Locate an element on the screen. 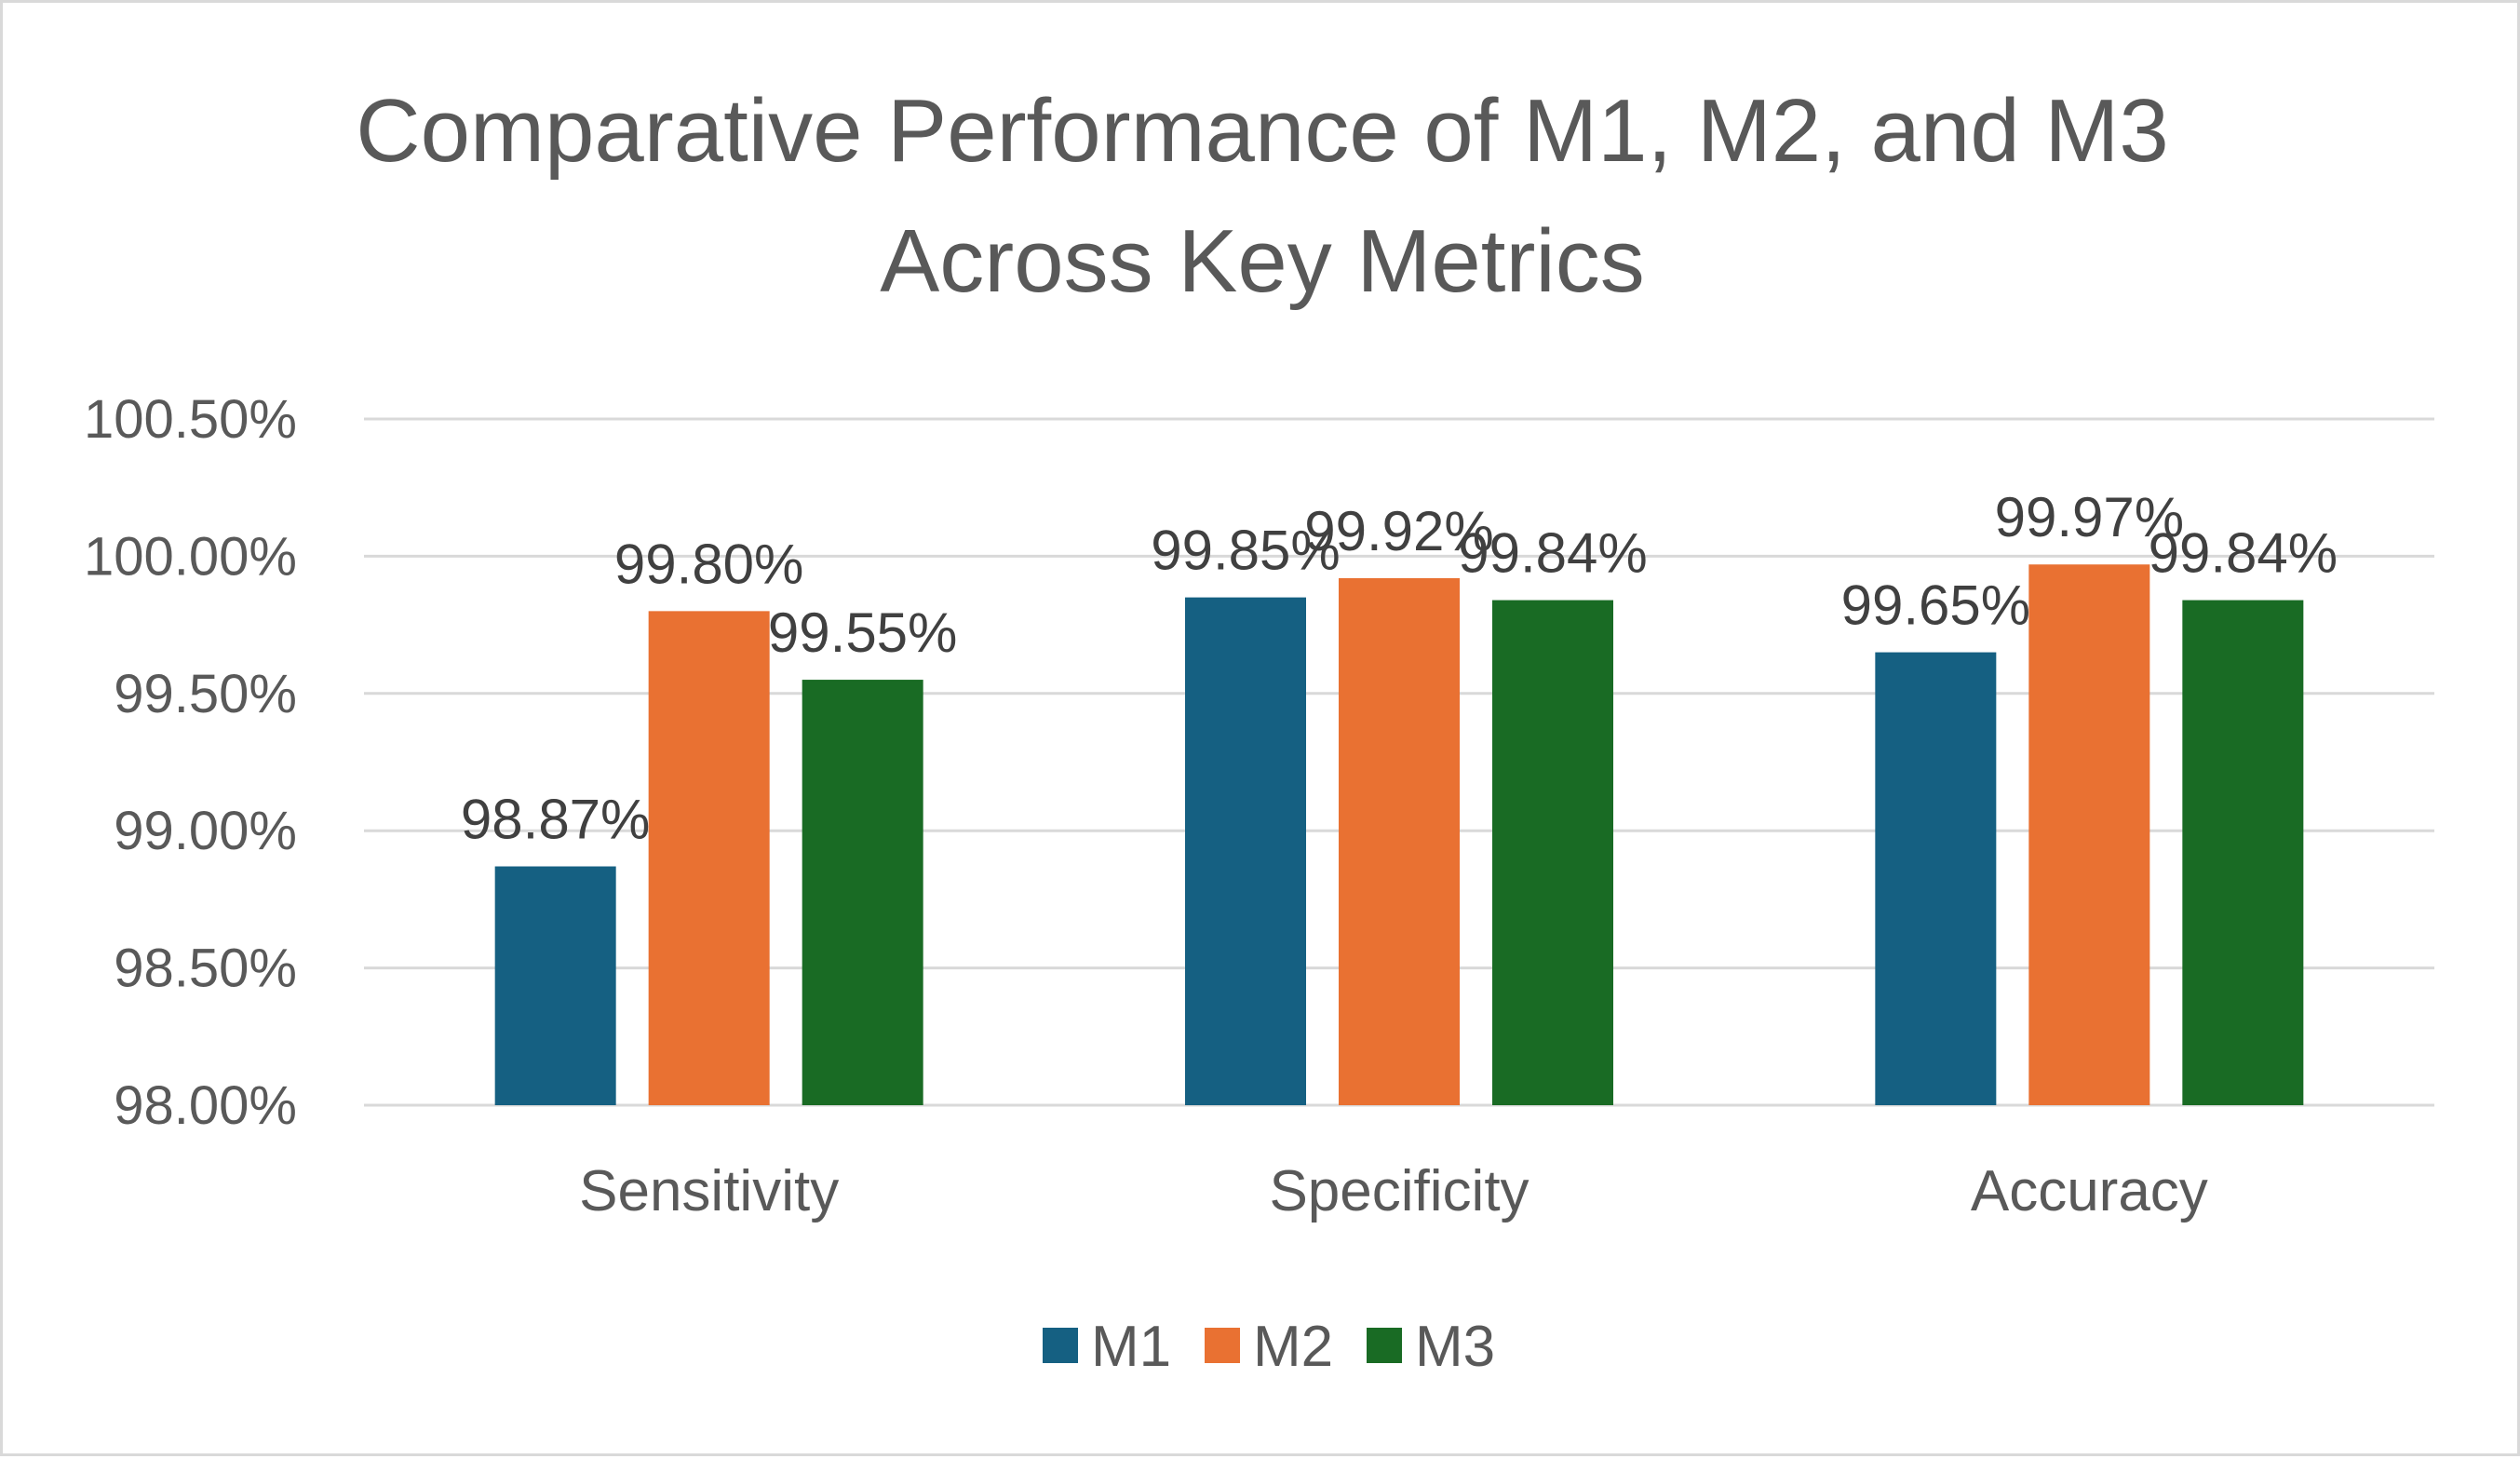 The height and width of the screenshot is (1459, 2520). data-label: 99.97% is located at coordinates (2090, 517).